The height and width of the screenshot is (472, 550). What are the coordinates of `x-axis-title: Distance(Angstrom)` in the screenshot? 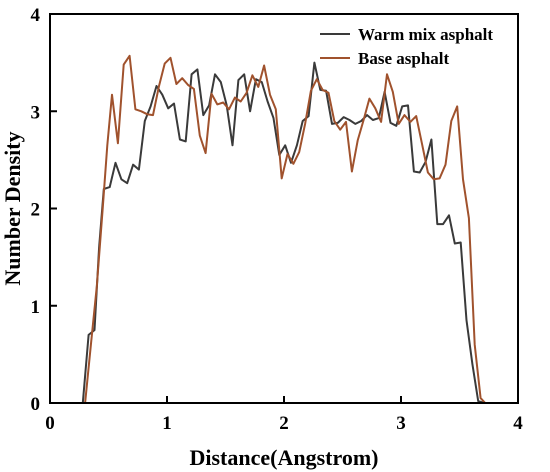 It's located at (283, 457).